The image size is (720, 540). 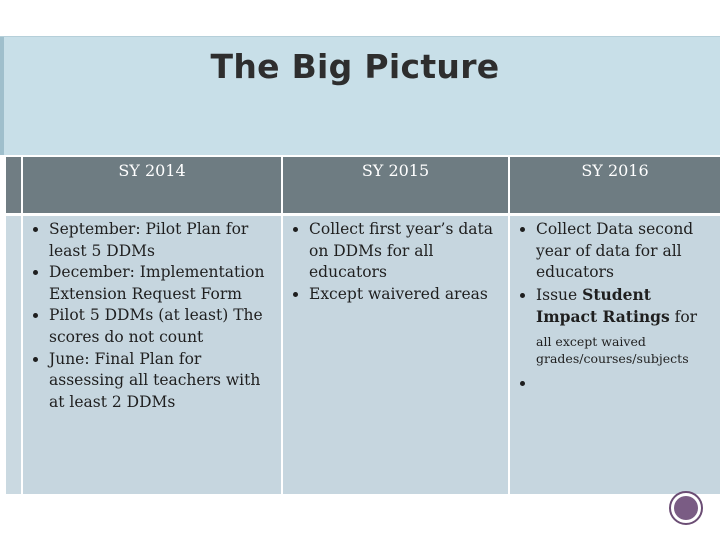 I want to click on row-separator, so click(x=363, y=214).